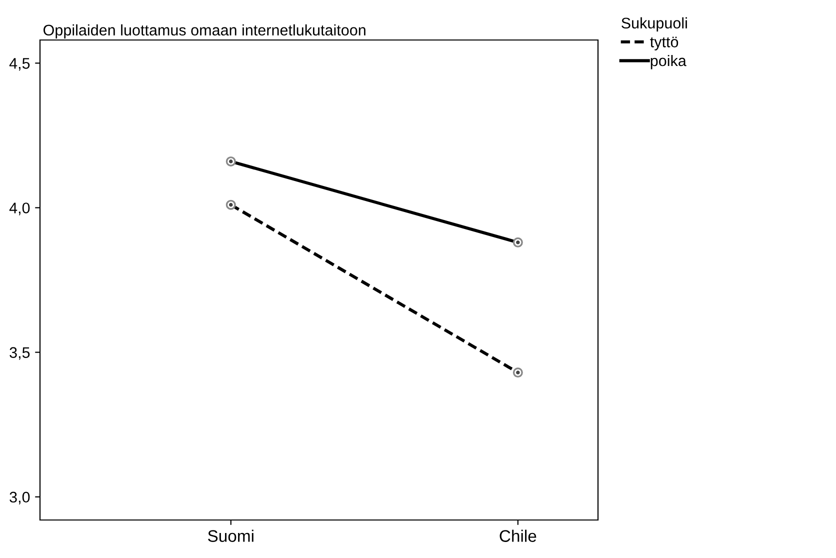 Image resolution: width=836 pixels, height=558 pixels. I want to click on y-tick-label: 4,0, so click(19, 209).